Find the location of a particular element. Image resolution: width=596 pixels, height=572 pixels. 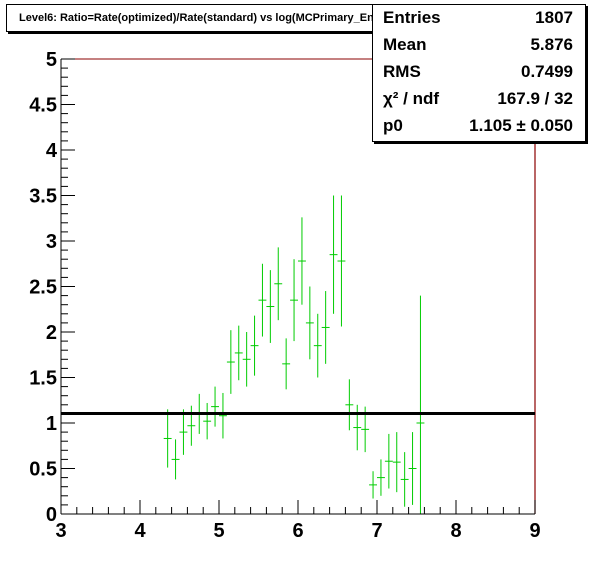

y-tick-label: 1.5 is located at coordinates (43, 379).